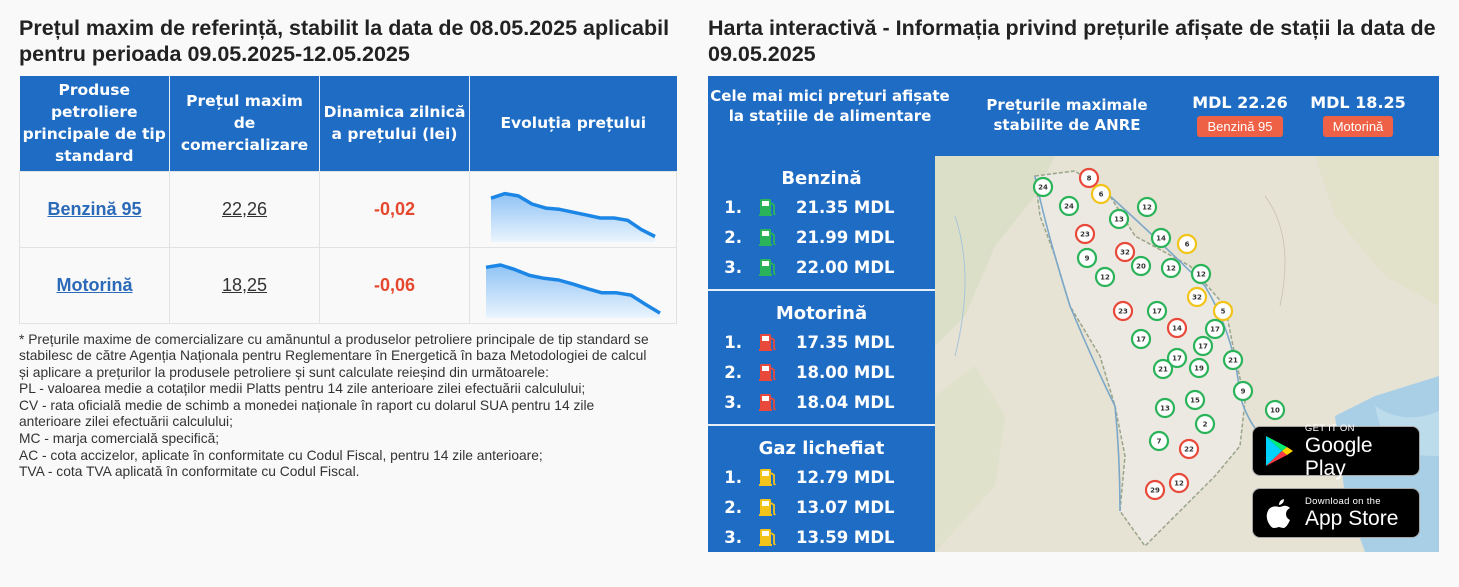  Describe the element at coordinates (394, 123) in the screenshot. I see `header-daily-dynamics: Dinamica zilnică a prețului (lei)` at that location.